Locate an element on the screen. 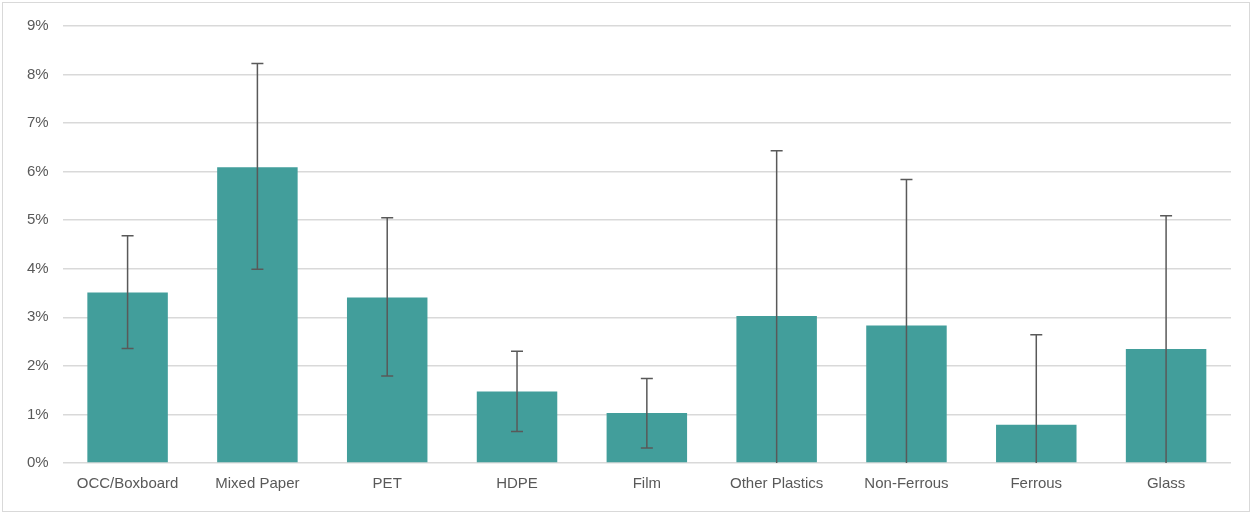 Image resolution: width=1254 pixels, height=516 pixels. x-tick-label: HDPE is located at coordinates (517, 483).